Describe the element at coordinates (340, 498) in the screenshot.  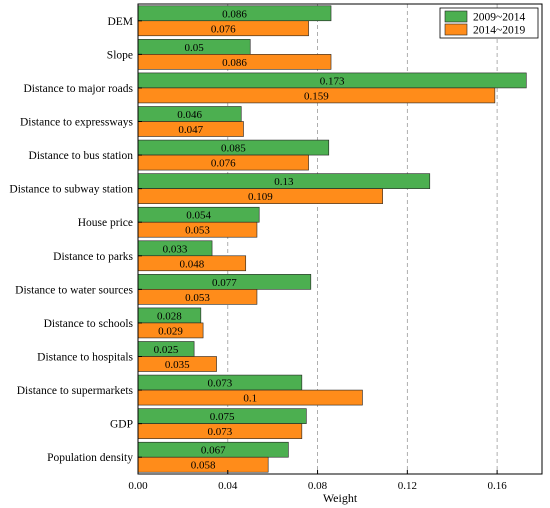
I see `x-axis-title: Weight` at that location.